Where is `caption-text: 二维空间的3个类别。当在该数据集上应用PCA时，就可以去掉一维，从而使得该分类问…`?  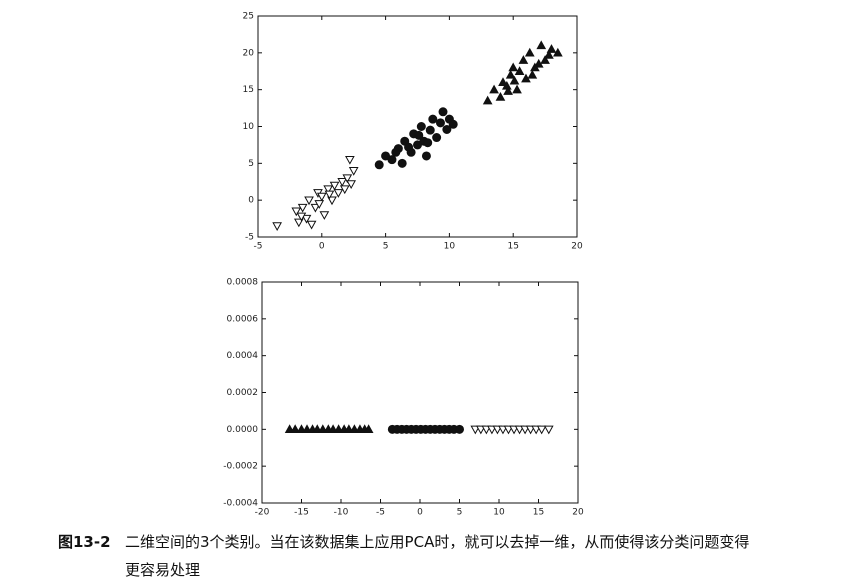 caption-text: 二维空间的3个类别。当在该数据集上应用PCA时，就可以去掉一维，从而使得该分类问… is located at coordinates (437, 556).